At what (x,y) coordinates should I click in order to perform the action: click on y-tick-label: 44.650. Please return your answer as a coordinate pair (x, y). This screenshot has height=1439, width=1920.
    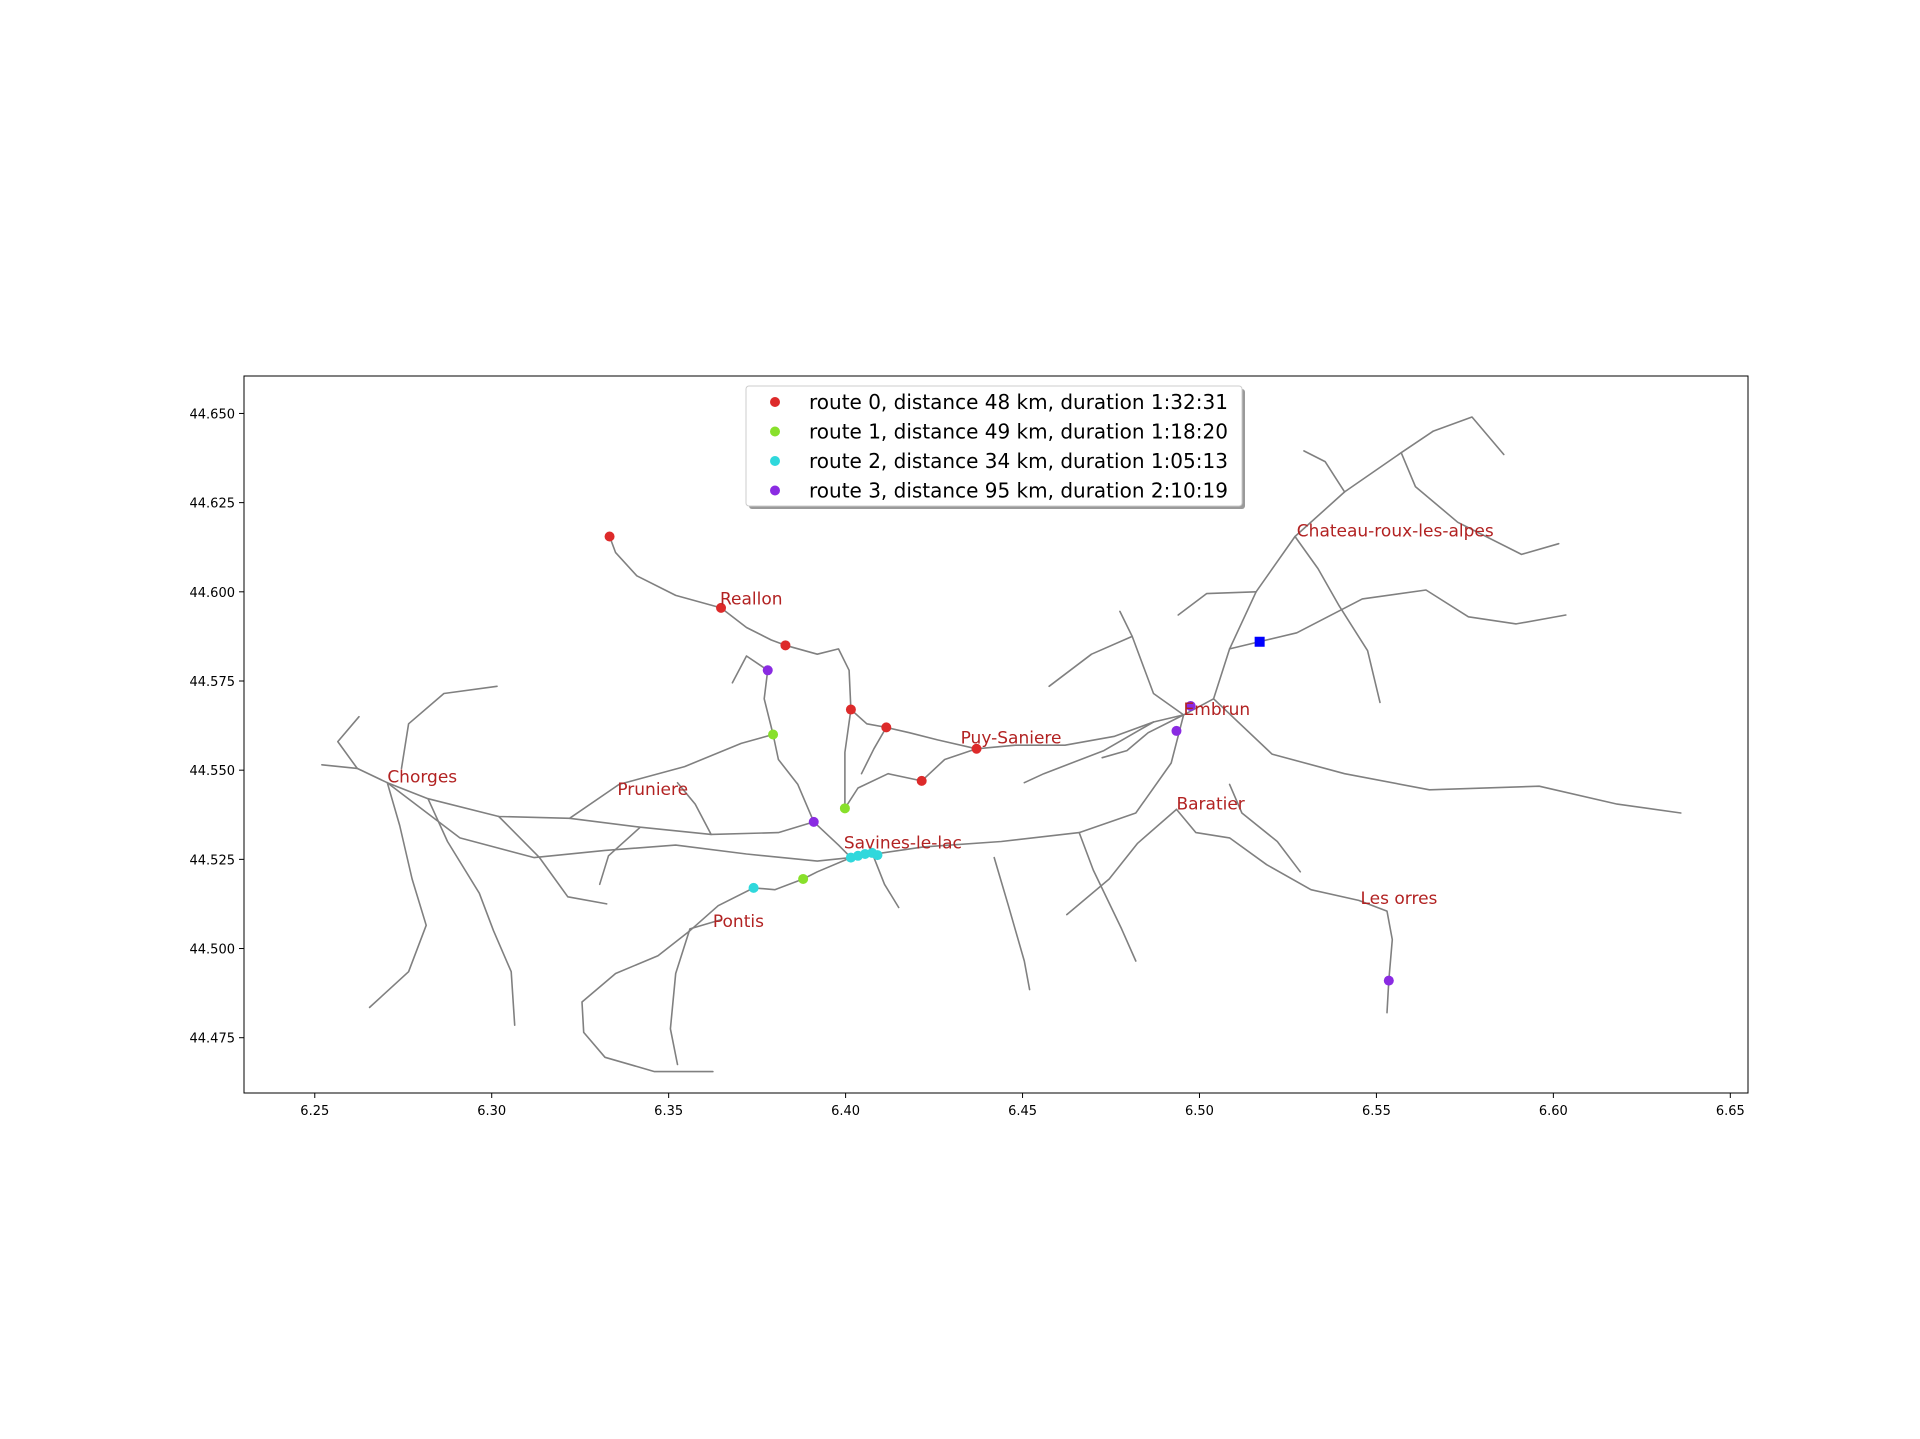
    Looking at the image, I should click on (213, 414).